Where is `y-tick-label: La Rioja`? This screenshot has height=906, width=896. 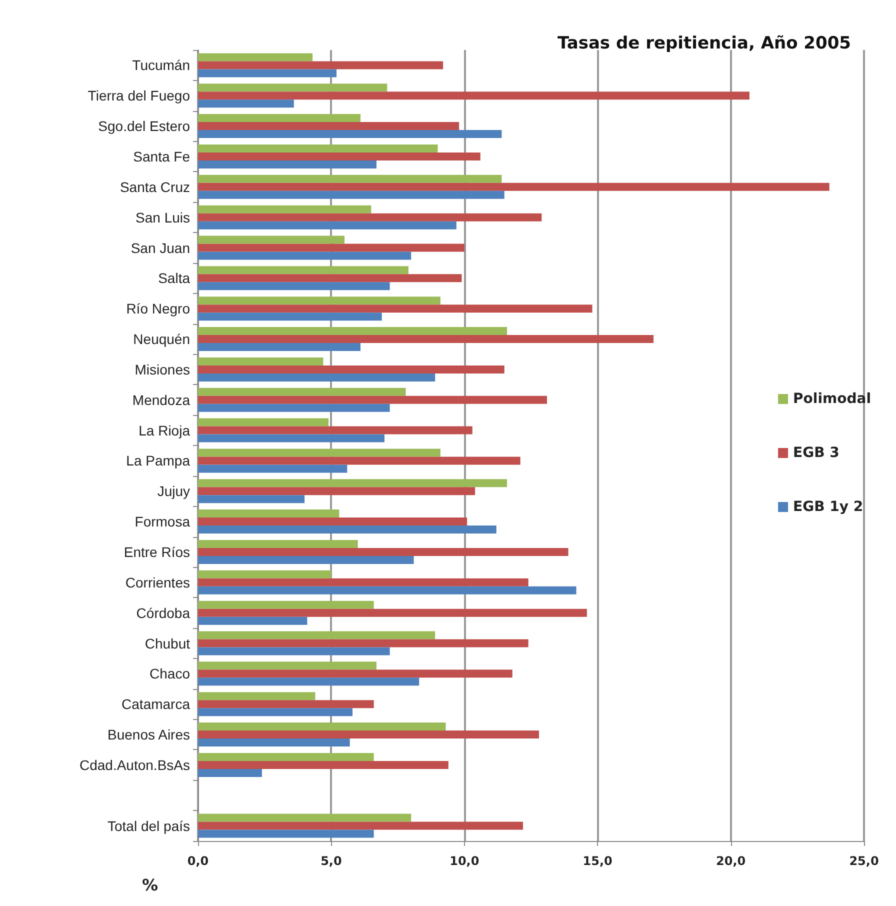
y-tick-label: La Rioja is located at coordinates (164, 430).